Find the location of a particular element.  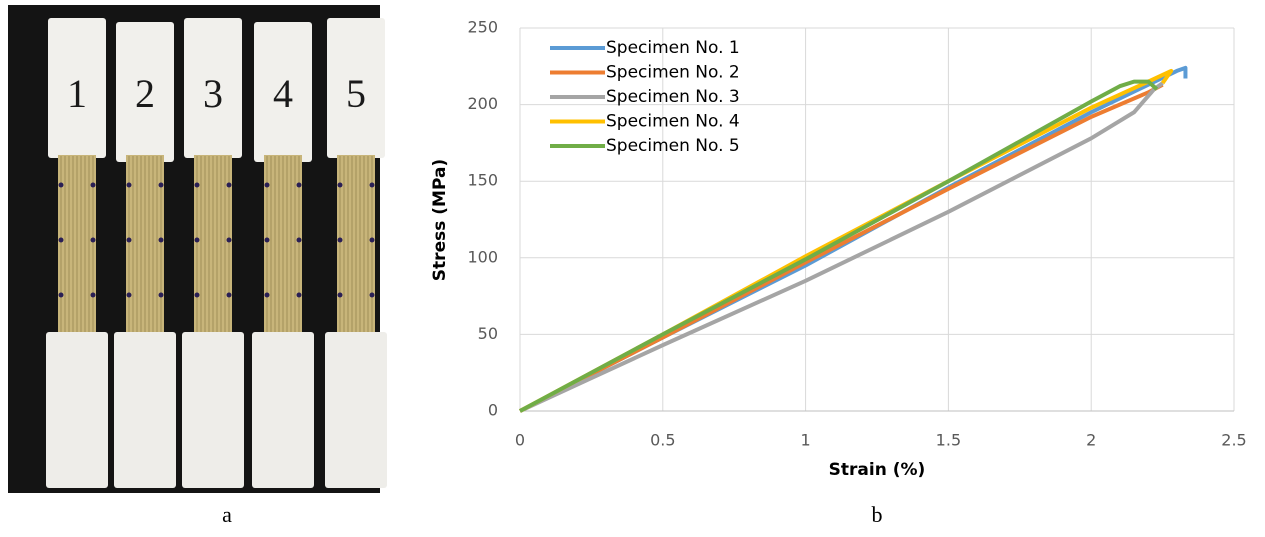

y-axis-label: Stress (MPa) is located at coordinates (440, 220).